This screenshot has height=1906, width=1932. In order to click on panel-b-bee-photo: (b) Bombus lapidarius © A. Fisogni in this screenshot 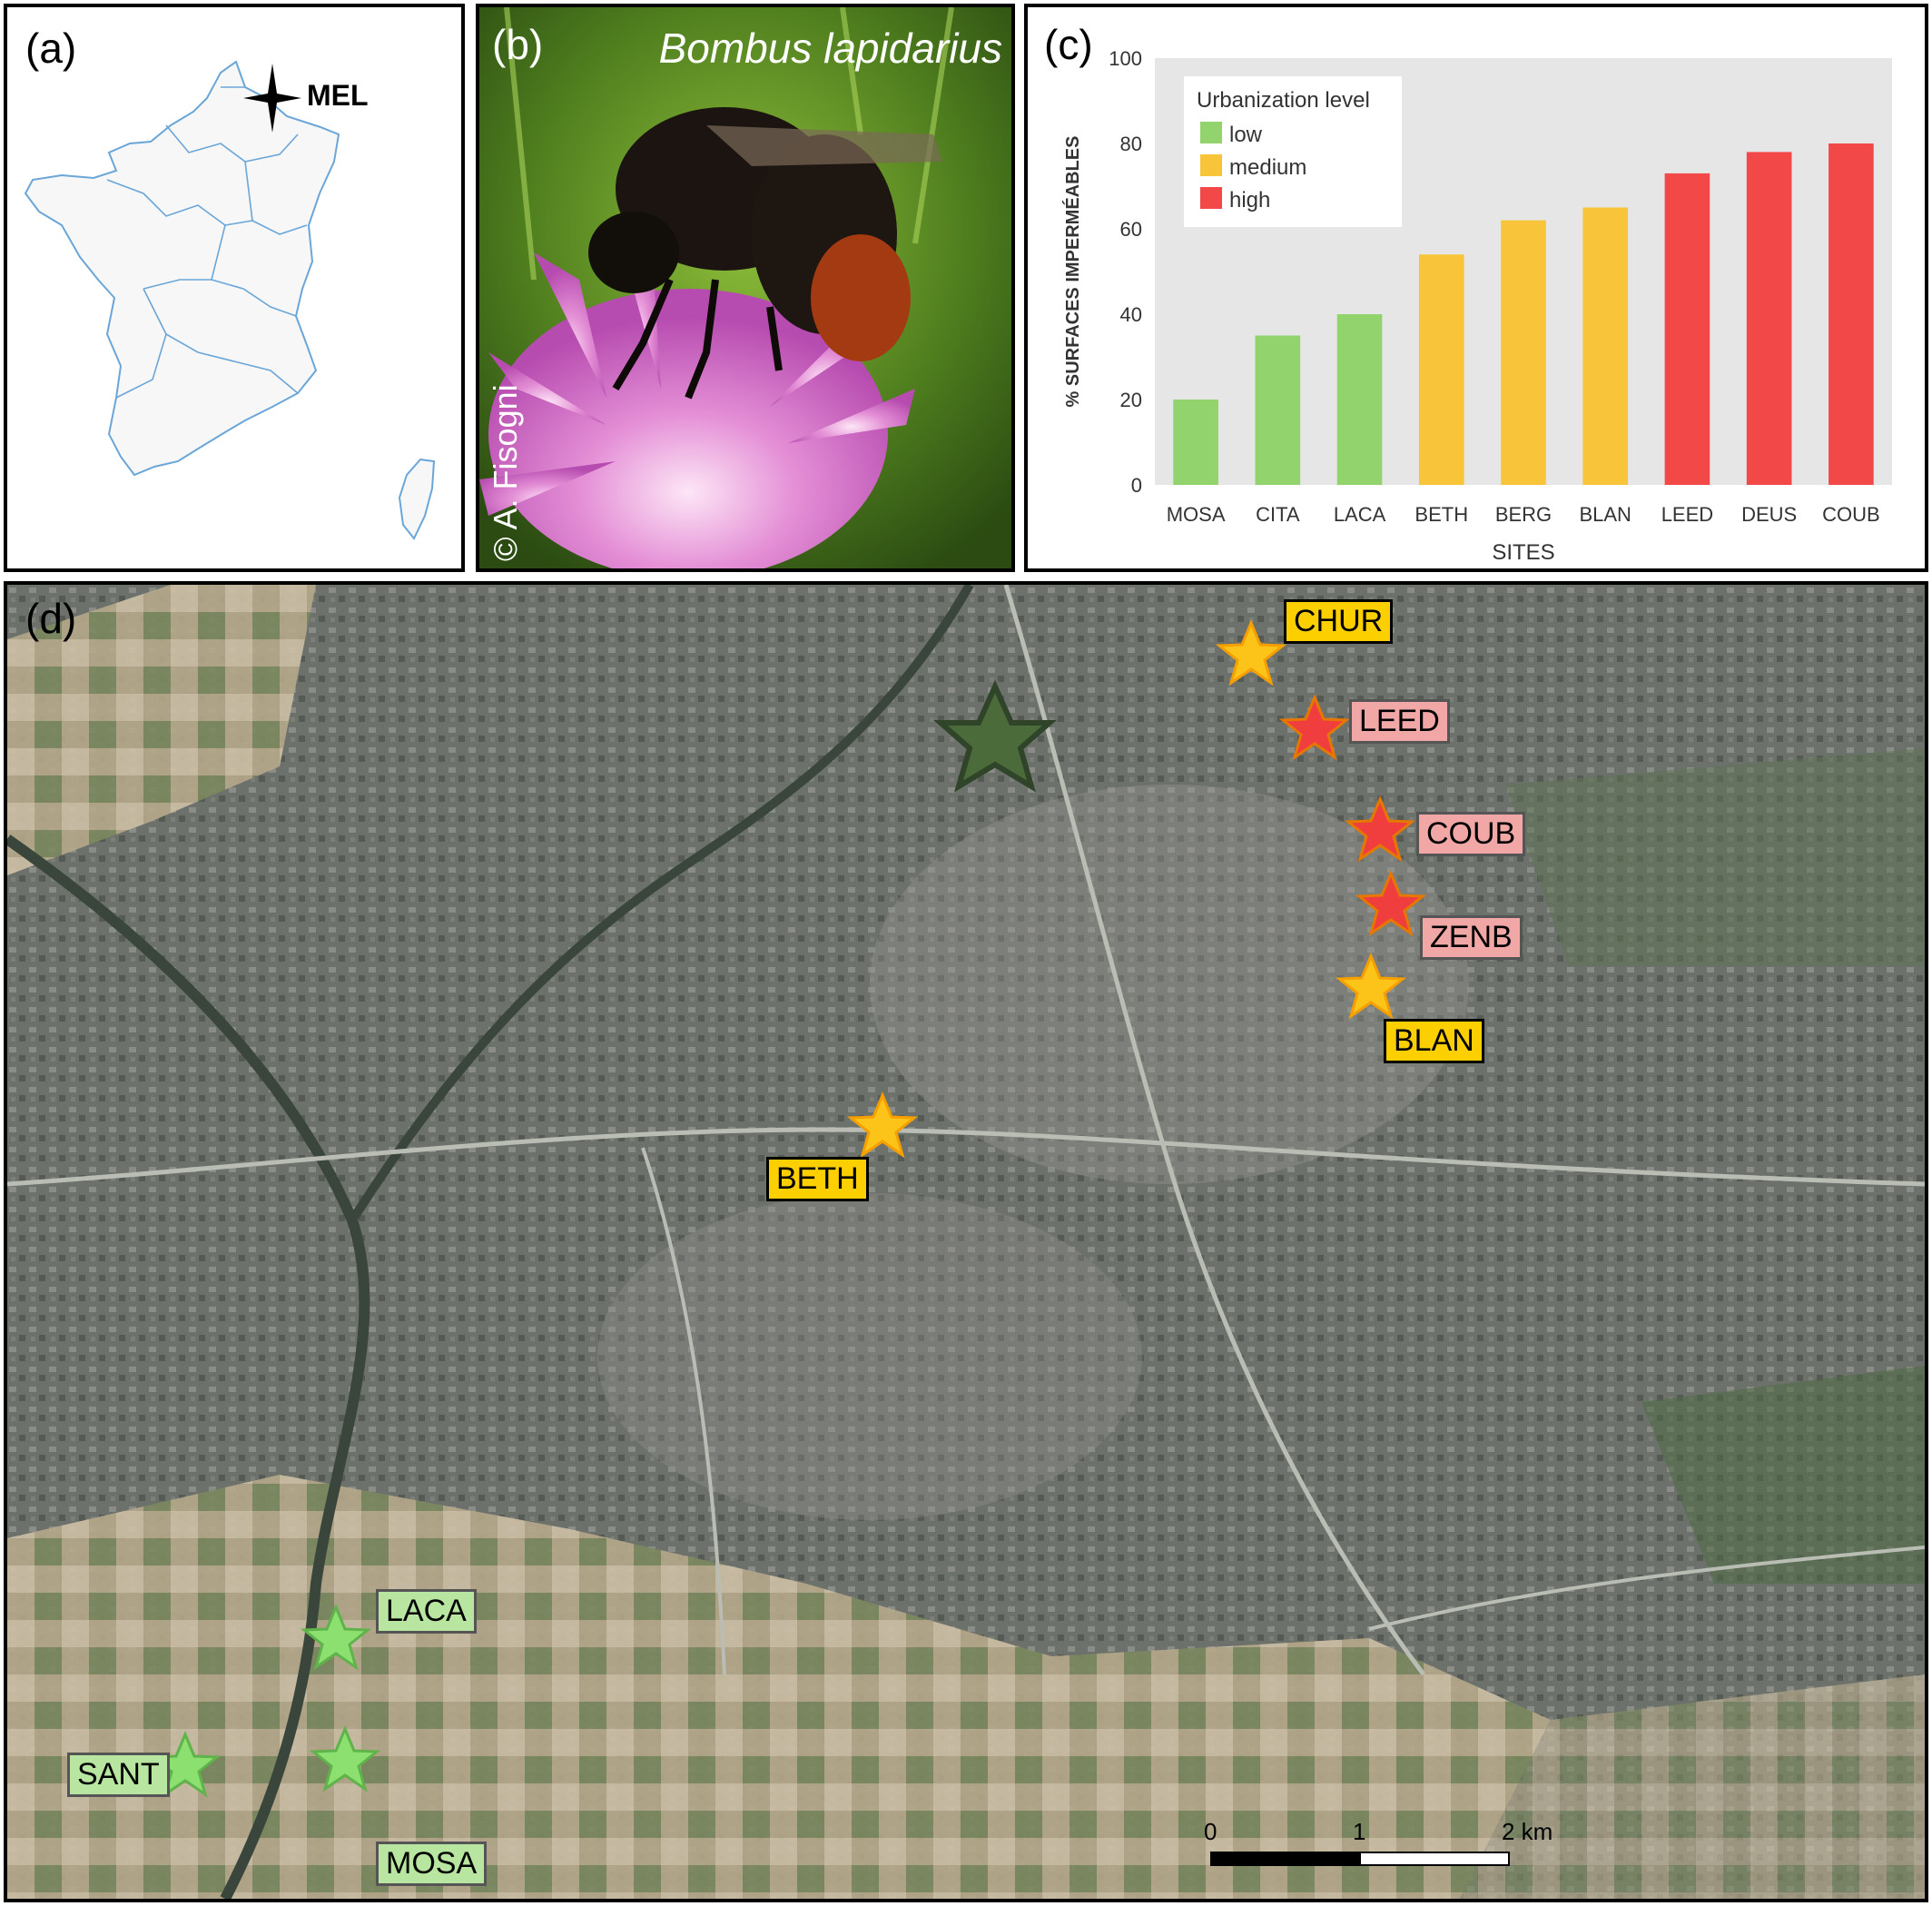, I will do `click(746, 288)`.